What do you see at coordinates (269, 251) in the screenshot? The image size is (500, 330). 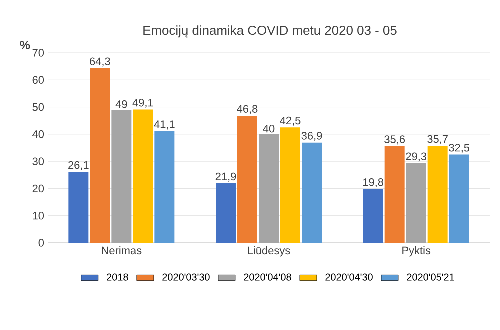 I see `x-tick-label: Liūdesys` at bounding box center [269, 251].